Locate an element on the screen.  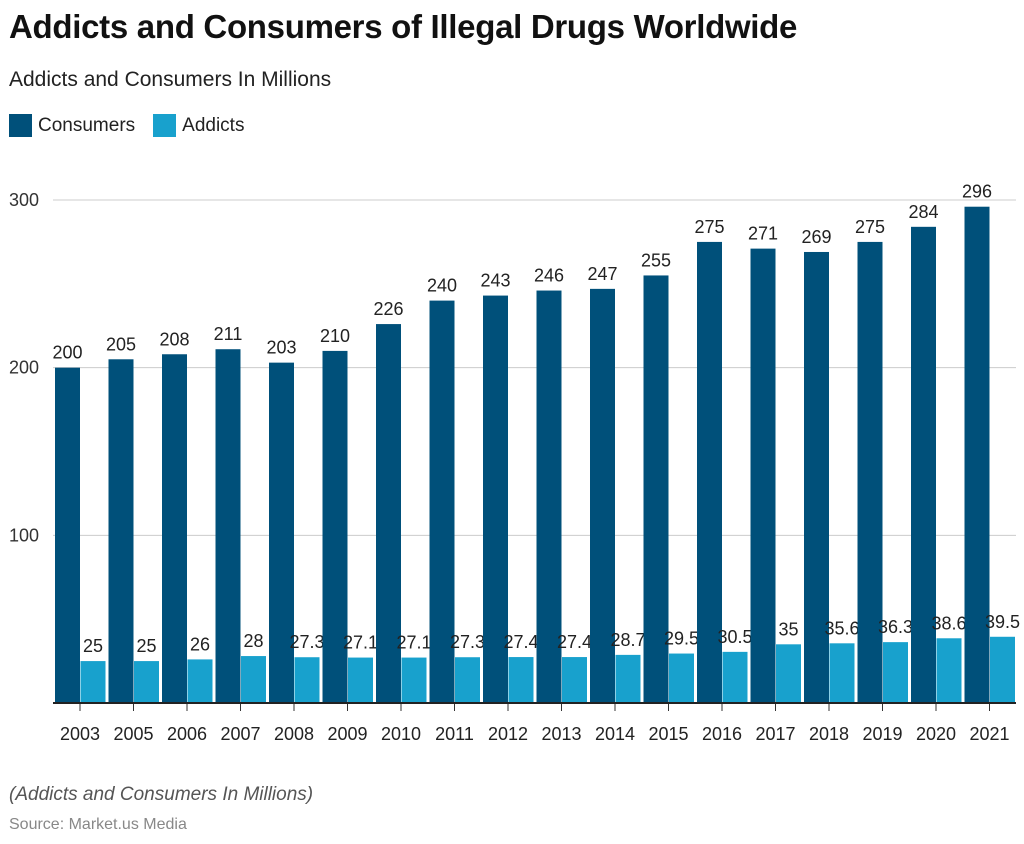
data-label-consumers: 208 is located at coordinates (174, 339).